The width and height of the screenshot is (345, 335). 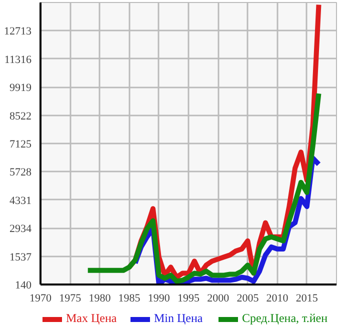 What do you see at coordinates (248, 298) in the screenshot?
I see `x-tick-label: 2005` at bounding box center [248, 298].